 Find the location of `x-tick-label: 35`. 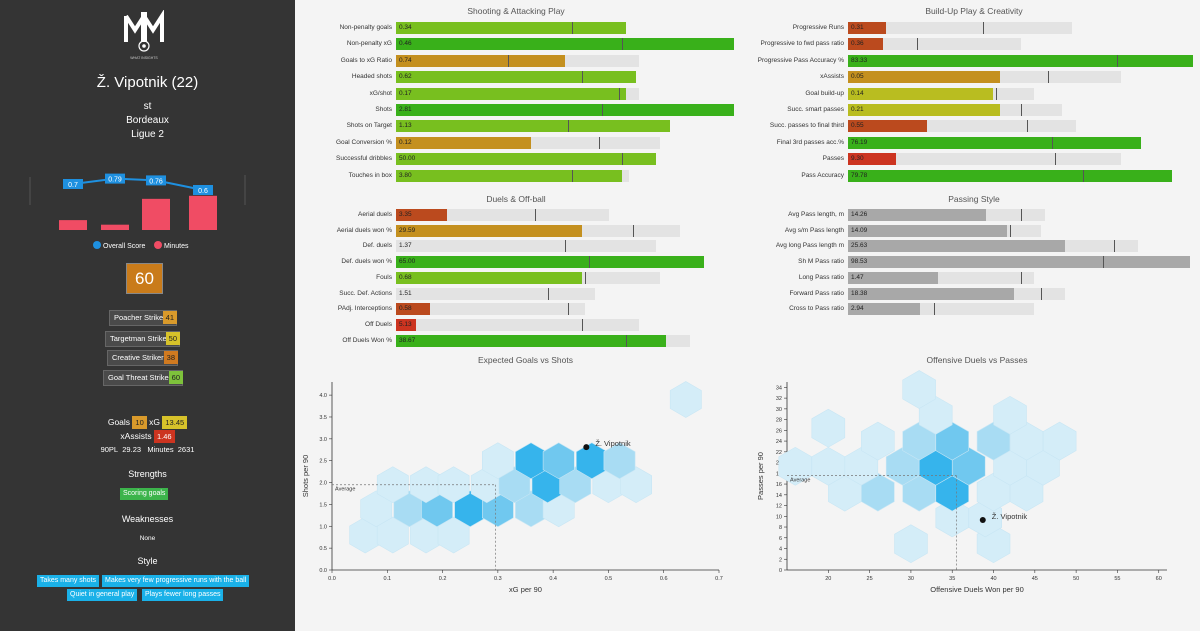

x-tick-label: 35 is located at coordinates (952, 579).